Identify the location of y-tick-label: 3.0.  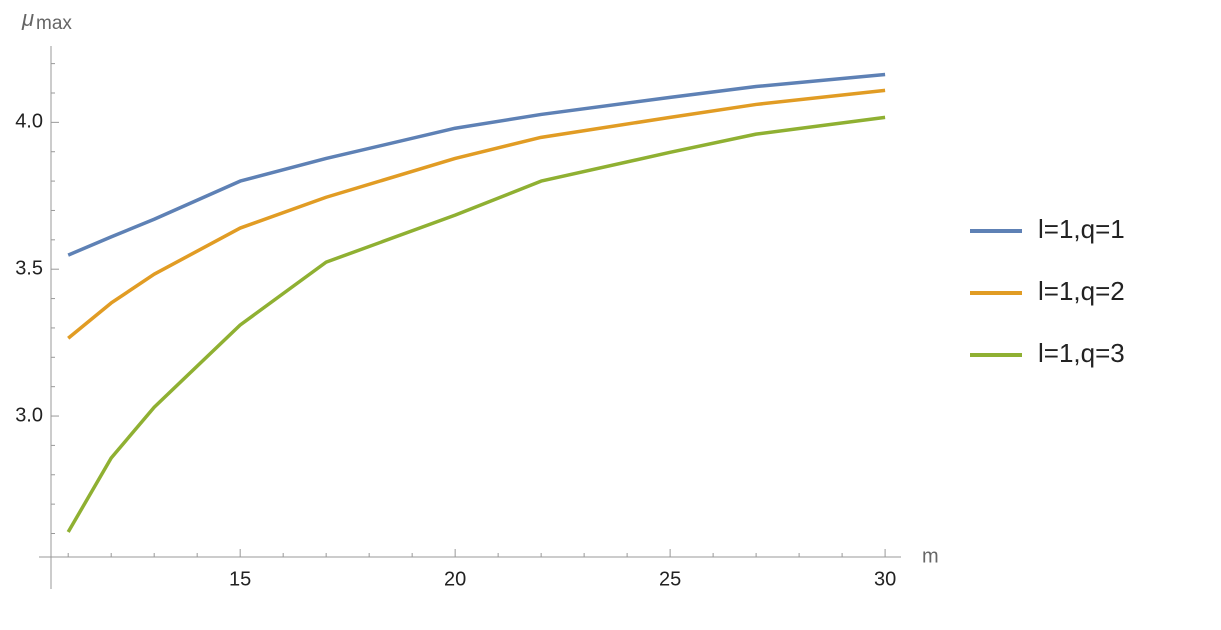
(29, 415).